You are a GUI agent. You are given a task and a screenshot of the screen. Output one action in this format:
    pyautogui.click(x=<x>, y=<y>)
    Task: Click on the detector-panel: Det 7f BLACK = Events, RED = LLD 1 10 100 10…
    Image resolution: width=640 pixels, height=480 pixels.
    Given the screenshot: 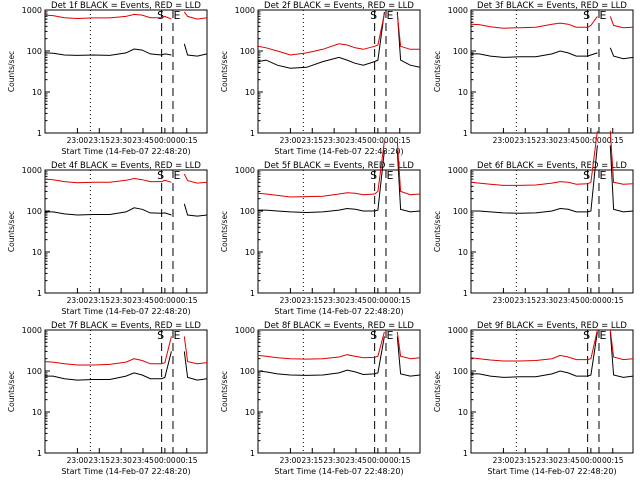 What is the action you would take?
    pyautogui.click(x=107, y=398)
    